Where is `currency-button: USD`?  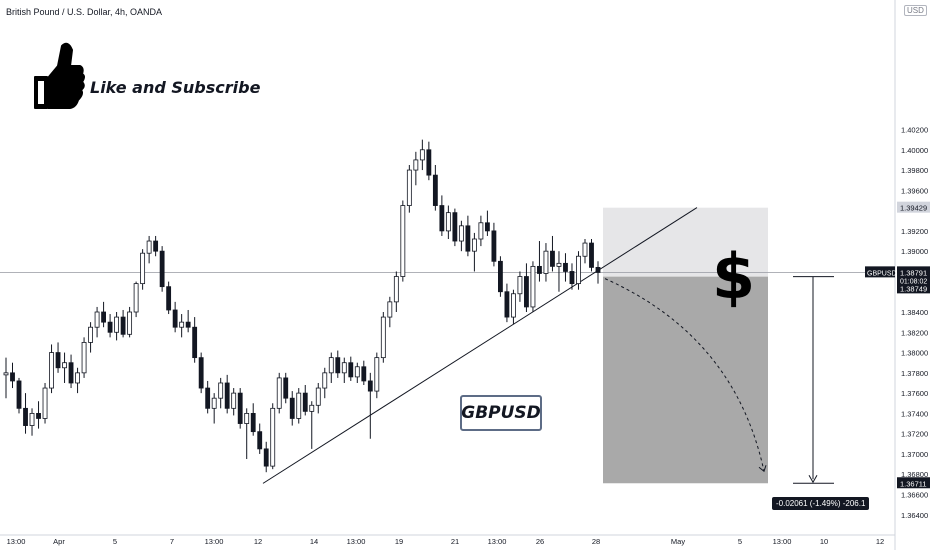 currency-button: USD is located at coordinates (915, 10).